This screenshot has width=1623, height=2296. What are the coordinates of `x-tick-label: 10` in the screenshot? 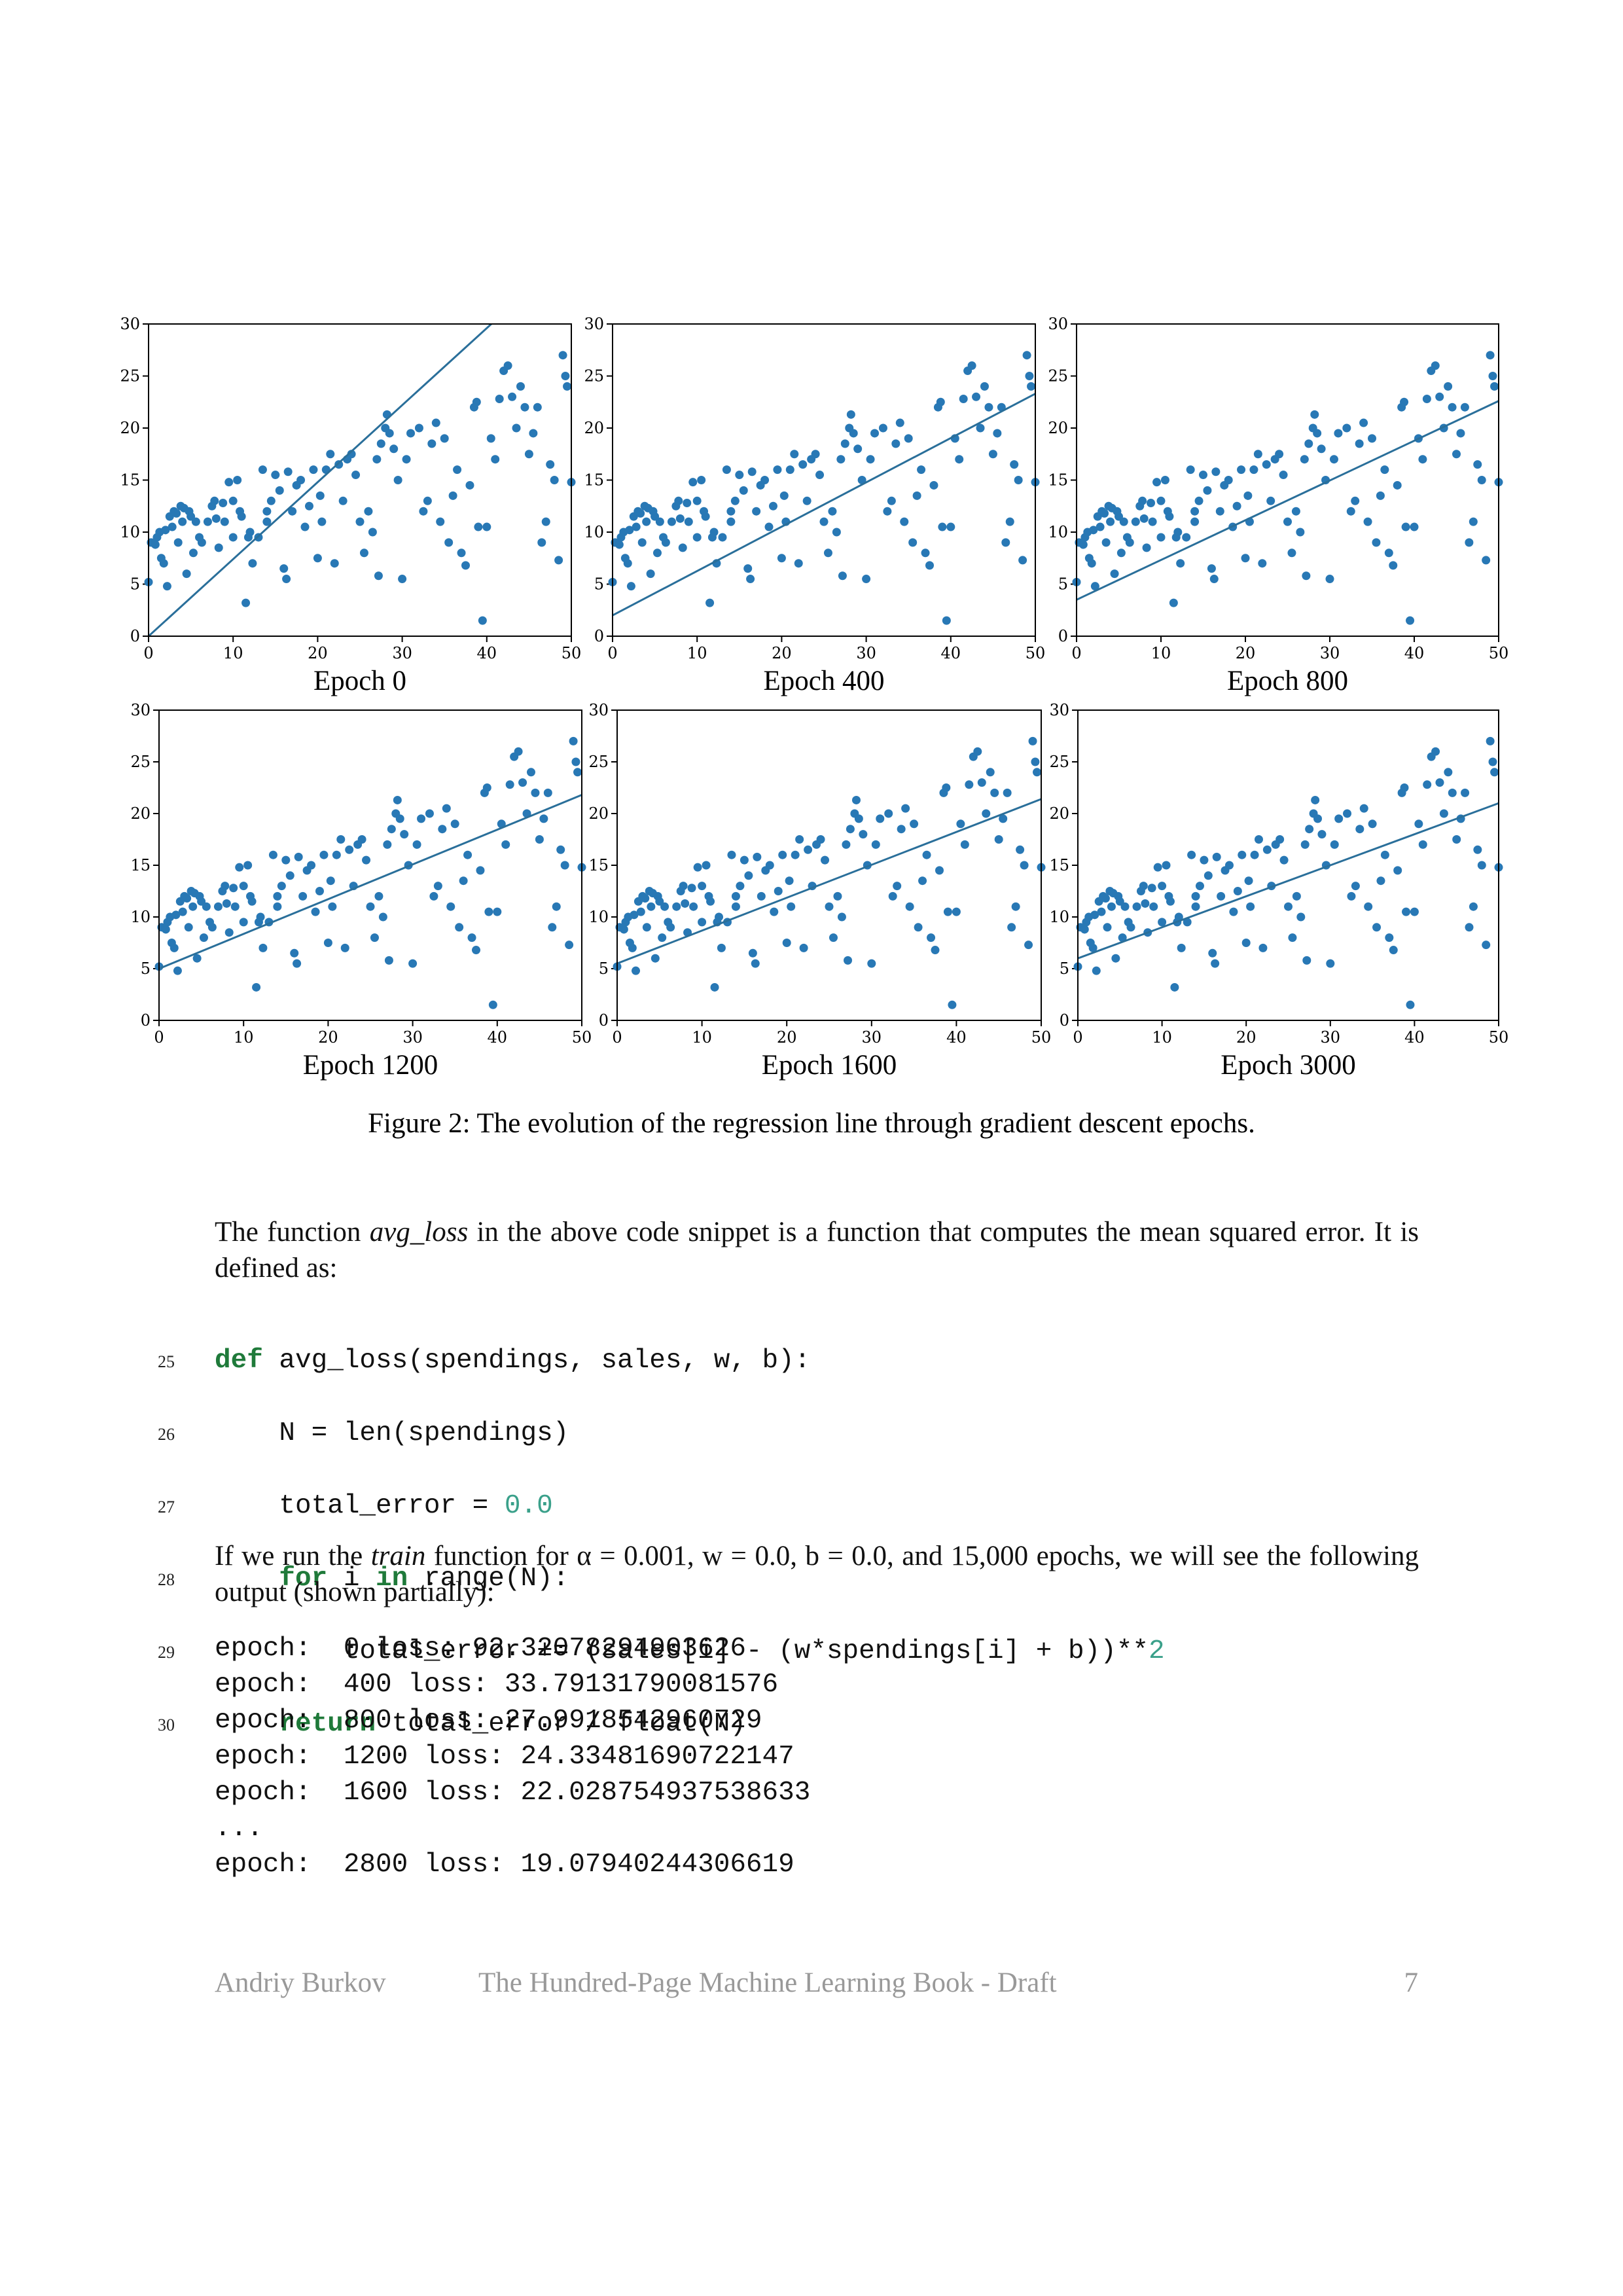 It's located at (1161, 653).